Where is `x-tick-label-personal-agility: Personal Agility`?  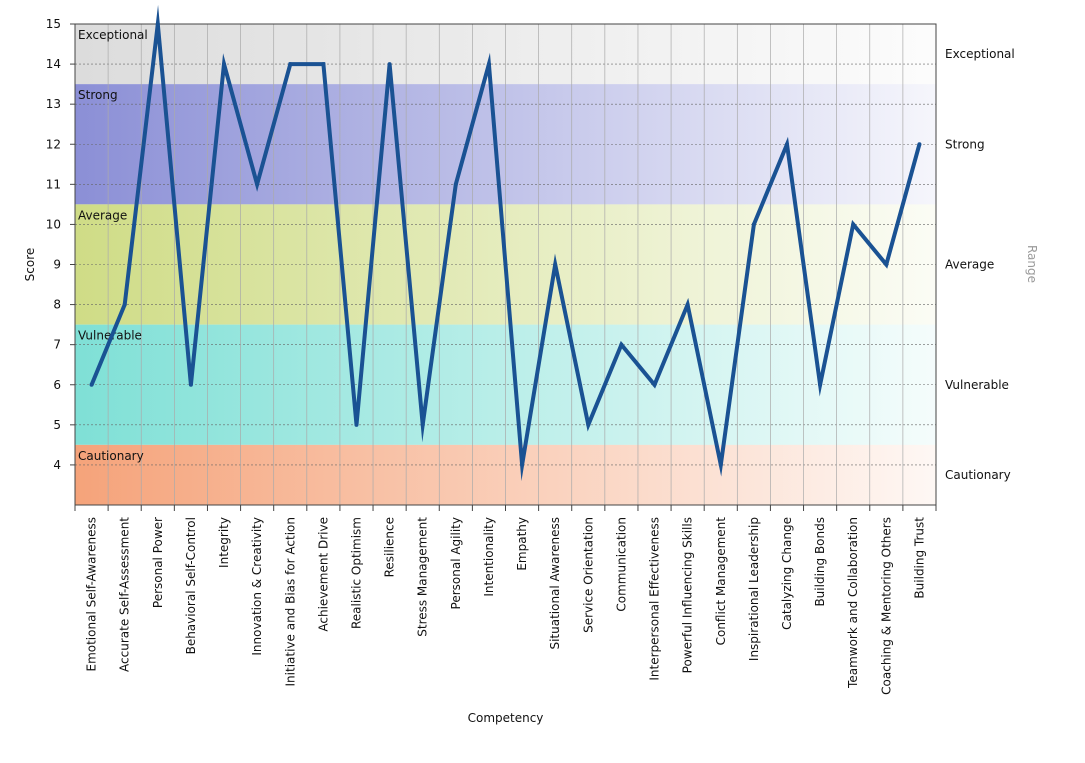 x-tick-label-personal-agility: Personal Agility is located at coordinates (456, 563).